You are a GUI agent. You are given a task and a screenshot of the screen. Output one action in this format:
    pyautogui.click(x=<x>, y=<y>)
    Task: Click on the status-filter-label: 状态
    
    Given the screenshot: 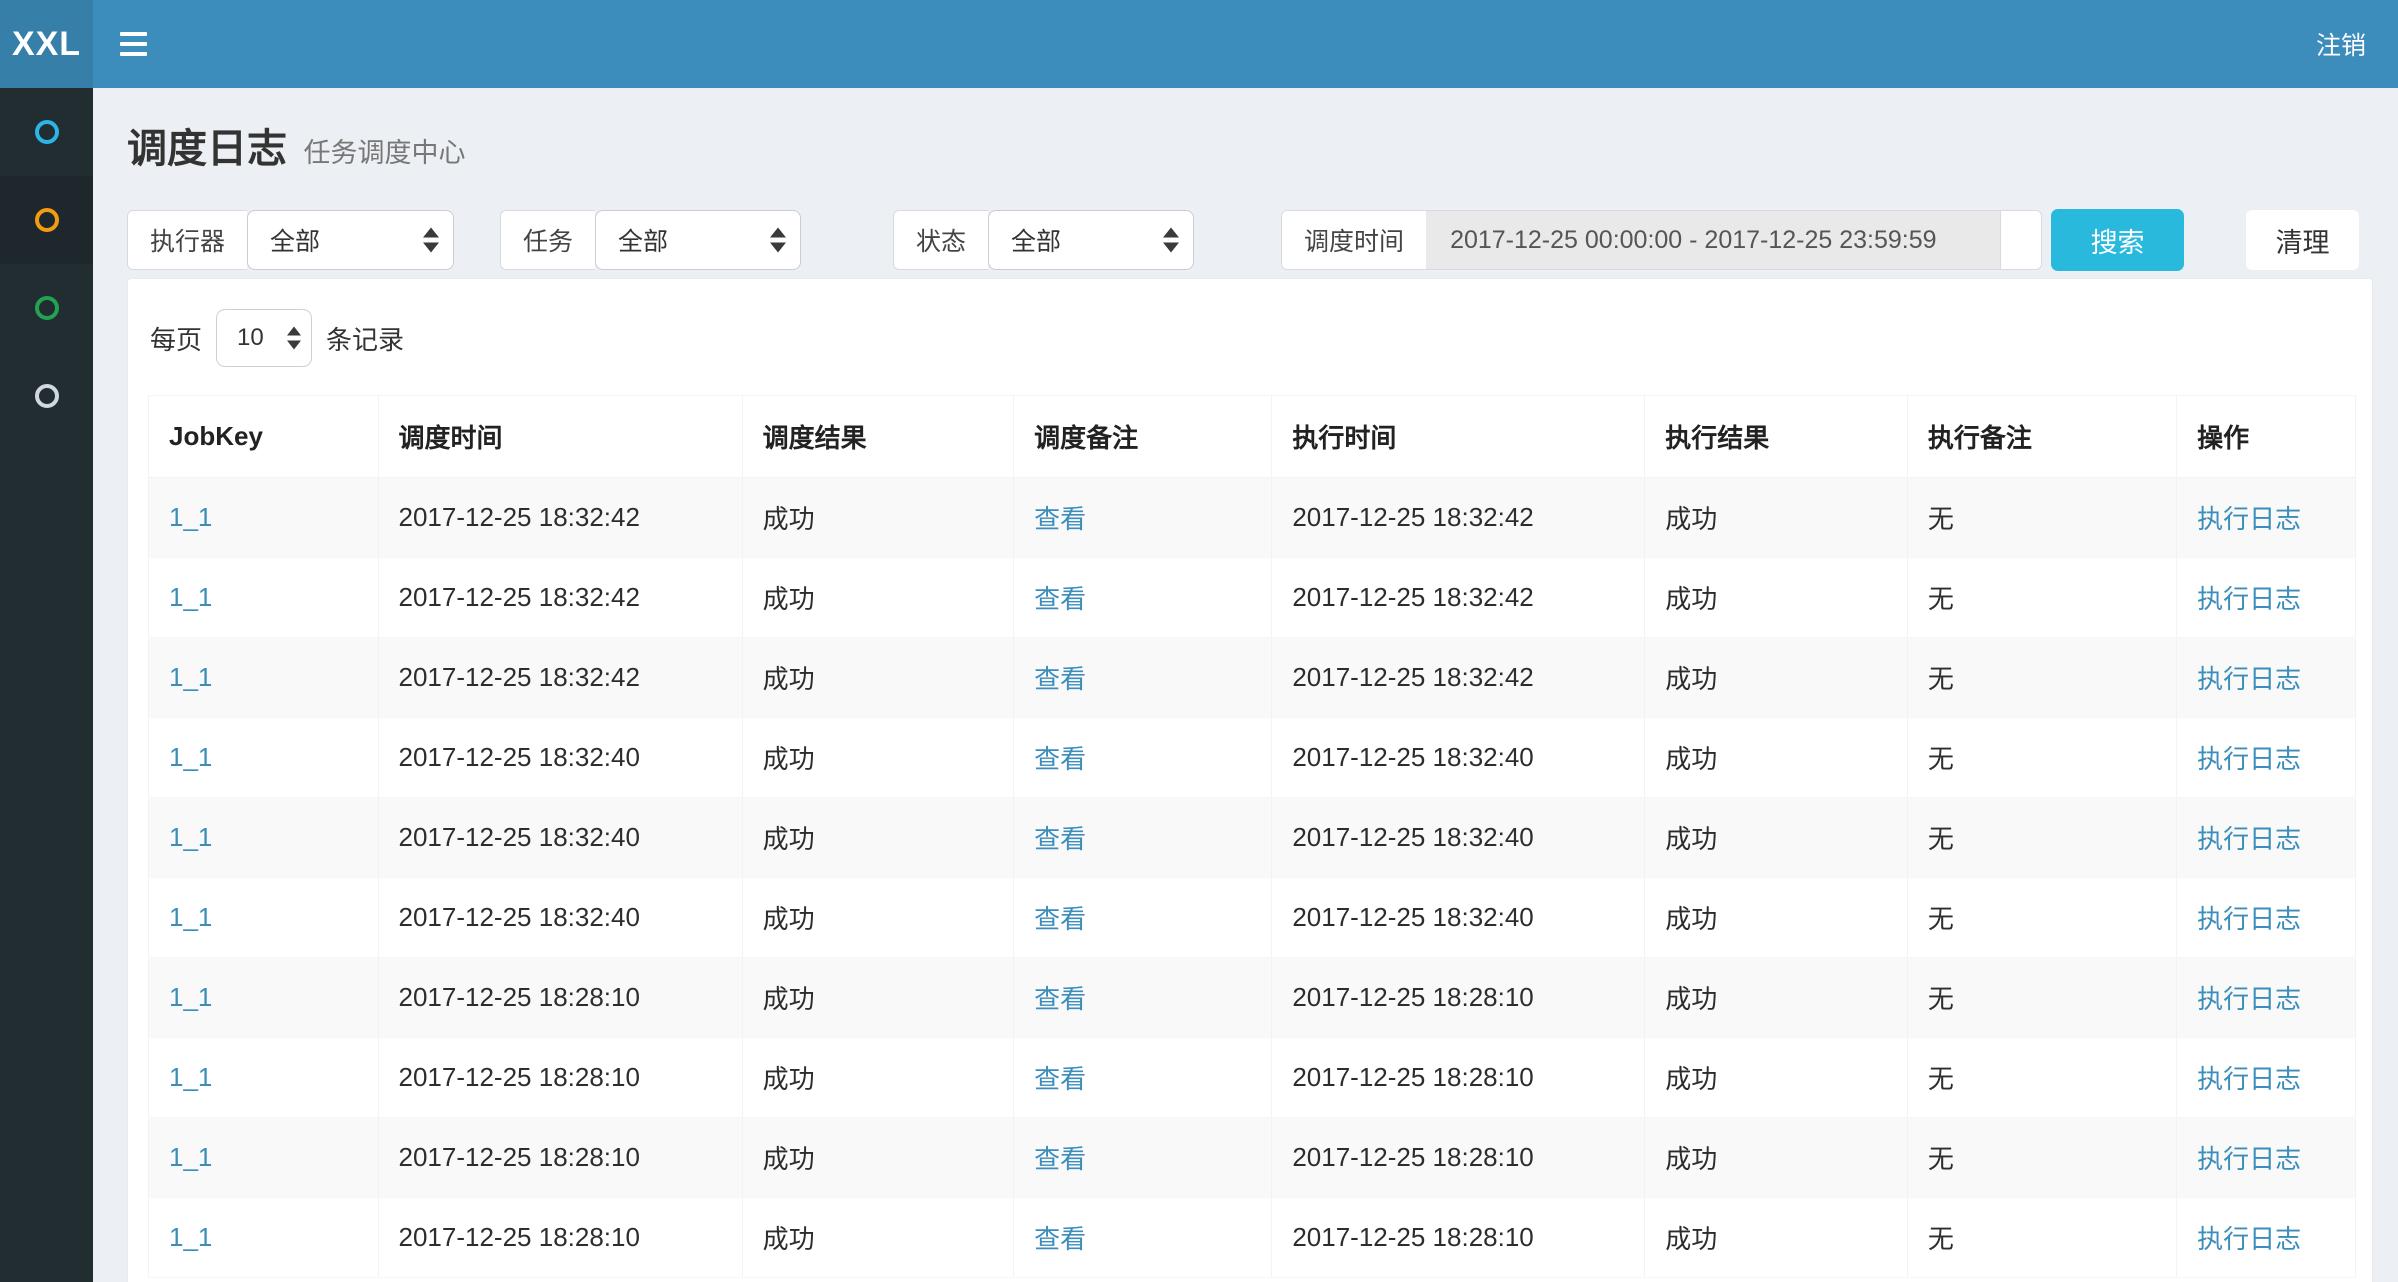 What is the action you would take?
    pyautogui.click(x=941, y=240)
    